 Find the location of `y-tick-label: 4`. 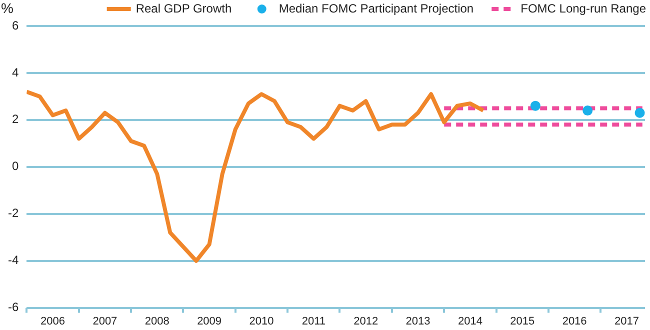

y-tick-label: 4 is located at coordinates (15, 72).